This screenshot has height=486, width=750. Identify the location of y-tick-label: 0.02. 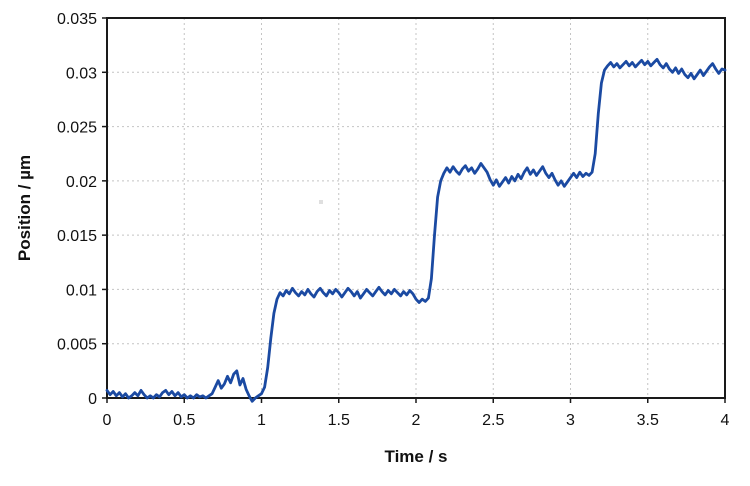
(81, 182).